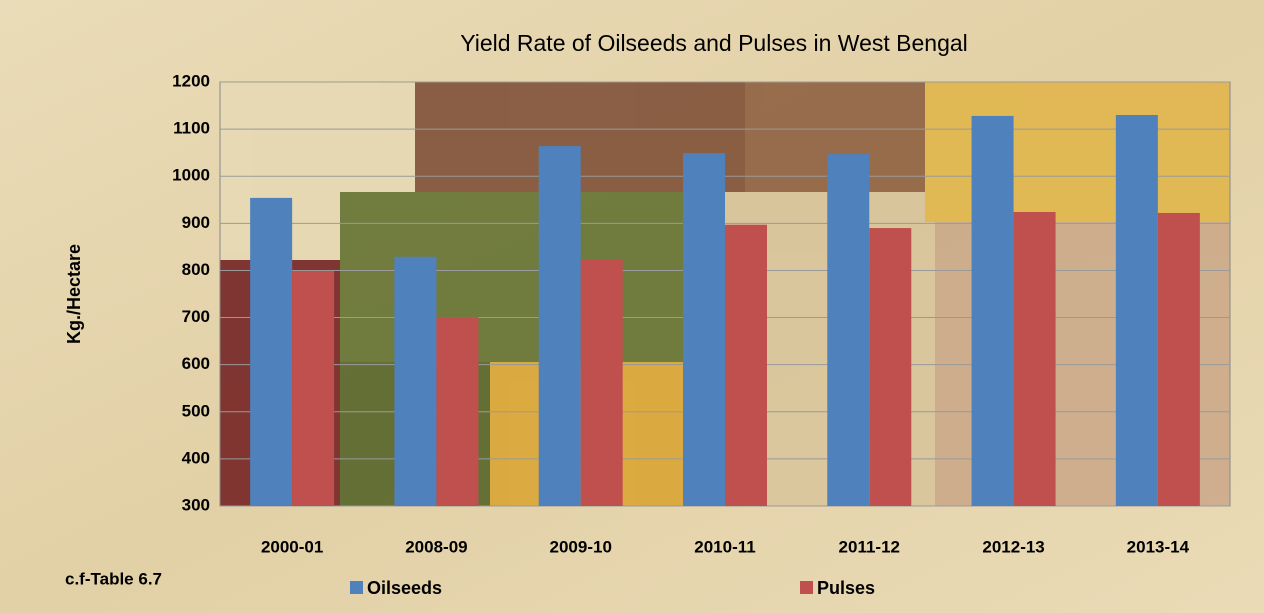 Image resolution: width=1264 pixels, height=613 pixels. I want to click on x-tick-label: 2008-09, so click(436, 546).